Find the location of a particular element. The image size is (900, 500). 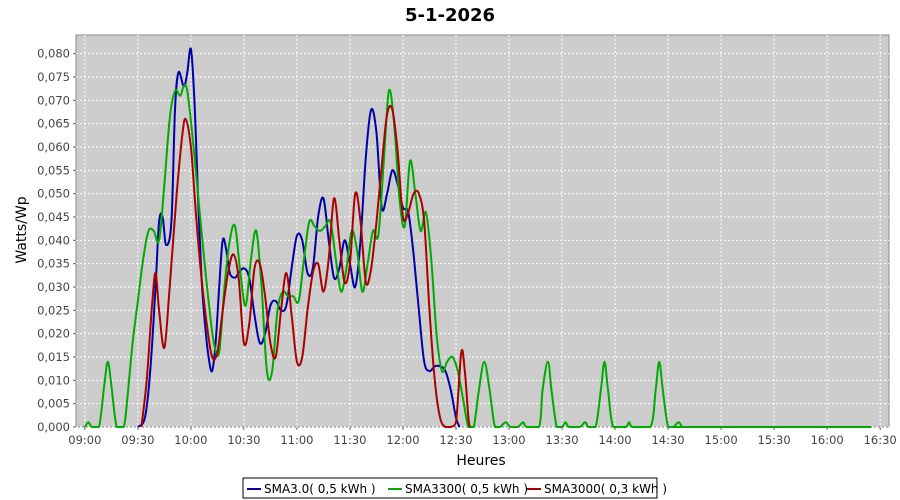

y-tick-label: 0,035 is located at coordinates (53, 264).